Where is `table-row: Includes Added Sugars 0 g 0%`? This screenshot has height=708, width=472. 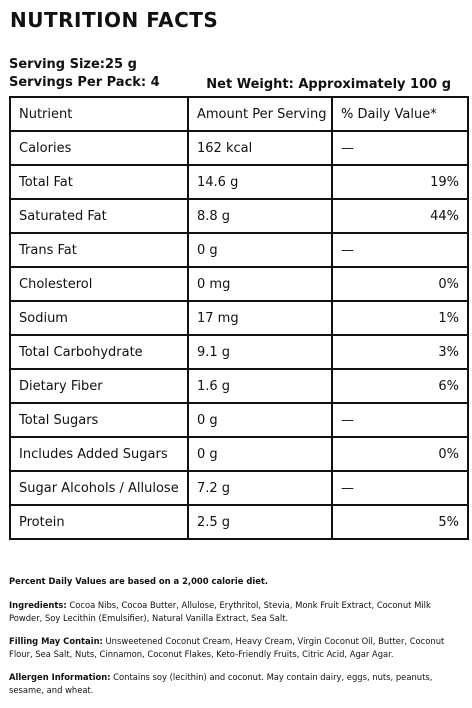
table-row: Includes Added Sugars 0 g 0% is located at coordinates (239, 454).